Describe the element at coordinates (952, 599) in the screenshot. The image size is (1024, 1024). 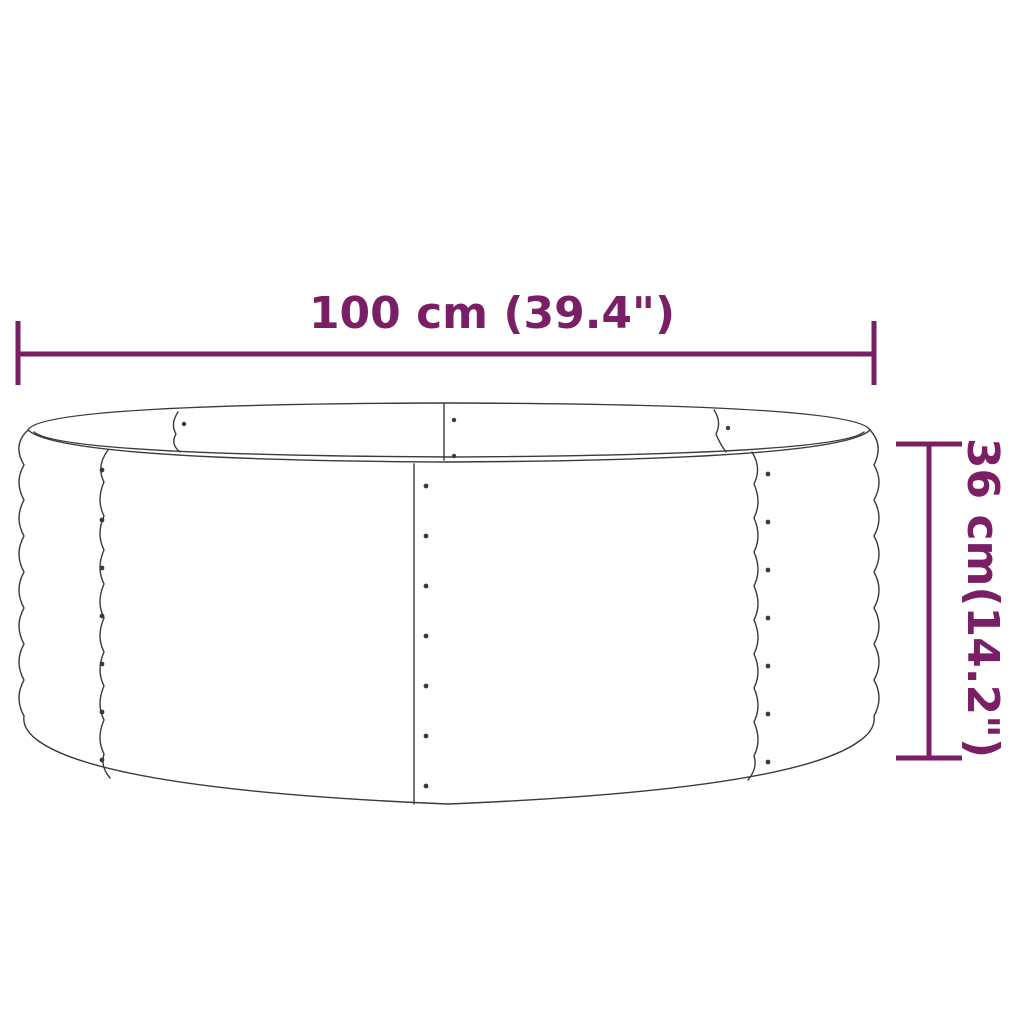
I see `height-dimension: 36 cm(14.2")` at that location.